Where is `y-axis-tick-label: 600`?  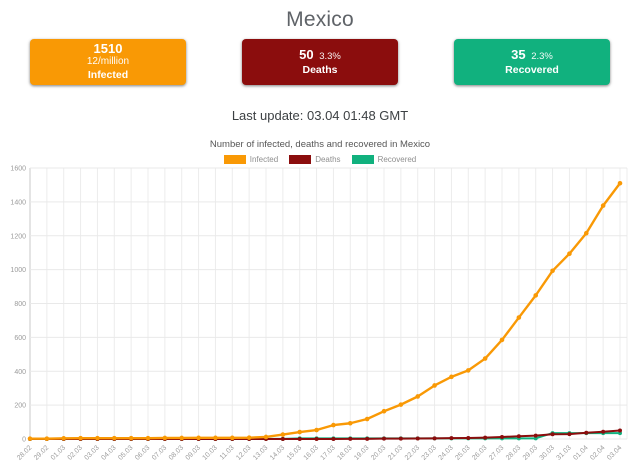
y-axis-tick-label: 600 is located at coordinates (20, 338).